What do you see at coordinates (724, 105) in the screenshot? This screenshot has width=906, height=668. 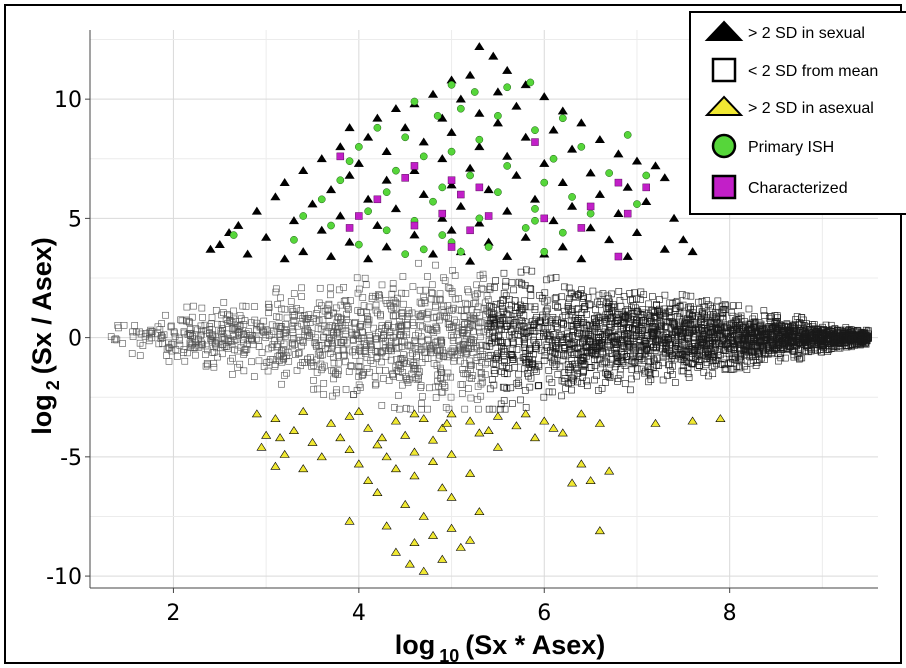 I see `legend-marker-triangle` at bounding box center [724, 105].